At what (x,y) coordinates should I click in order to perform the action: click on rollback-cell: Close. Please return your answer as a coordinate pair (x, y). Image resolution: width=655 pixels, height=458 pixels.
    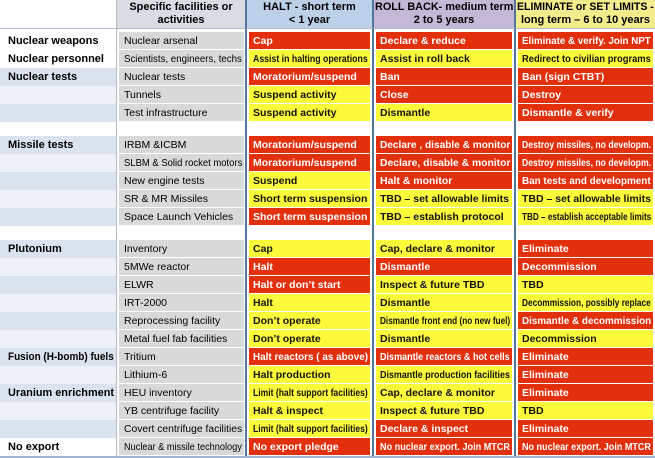
    Looking at the image, I should click on (445, 95).